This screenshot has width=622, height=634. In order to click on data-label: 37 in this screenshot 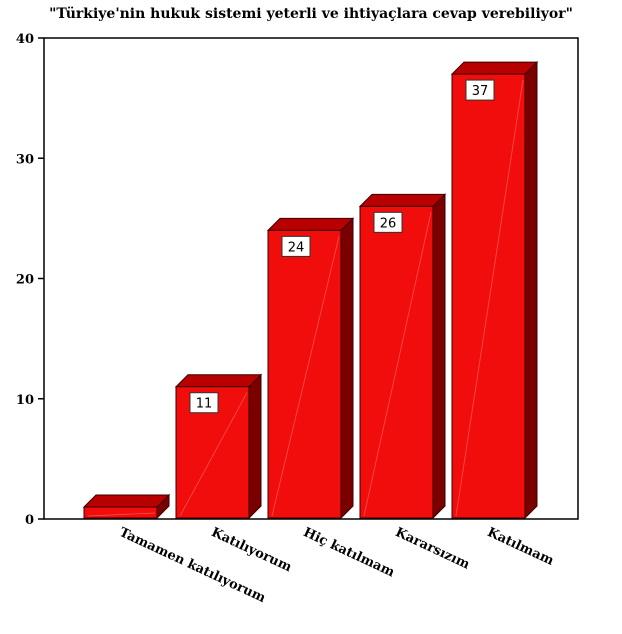, I will do `click(480, 91)`.